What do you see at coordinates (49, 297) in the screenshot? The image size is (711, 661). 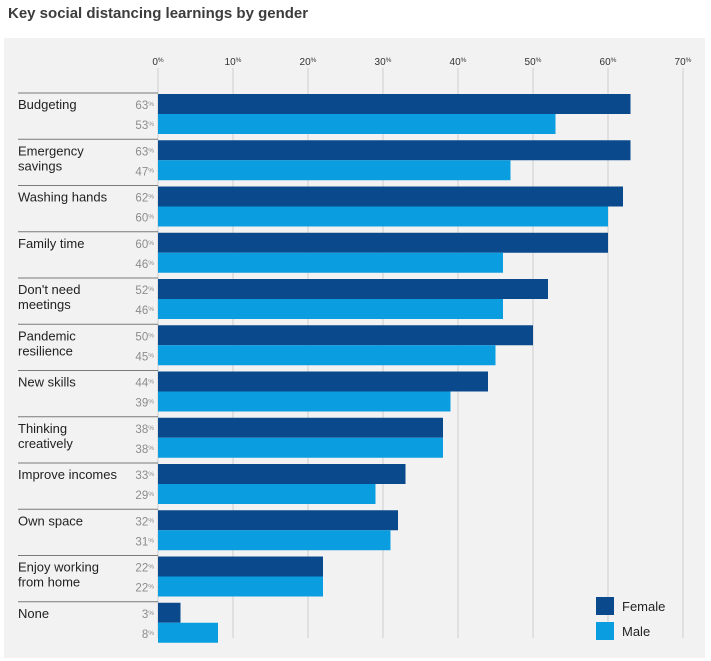 I see `category-label: Don't need meetings` at bounding box center [49, 297].